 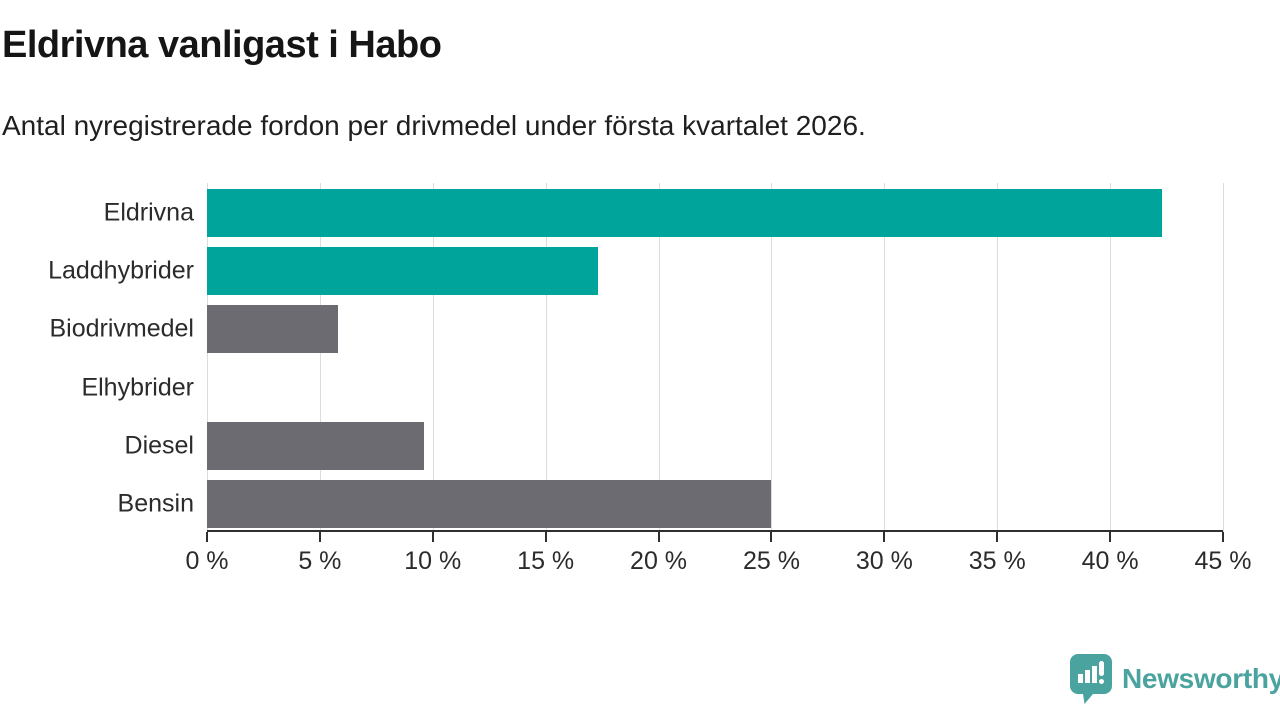 I want to click on axis-tick-label-20: 20 %, so click(x=659, y=561).